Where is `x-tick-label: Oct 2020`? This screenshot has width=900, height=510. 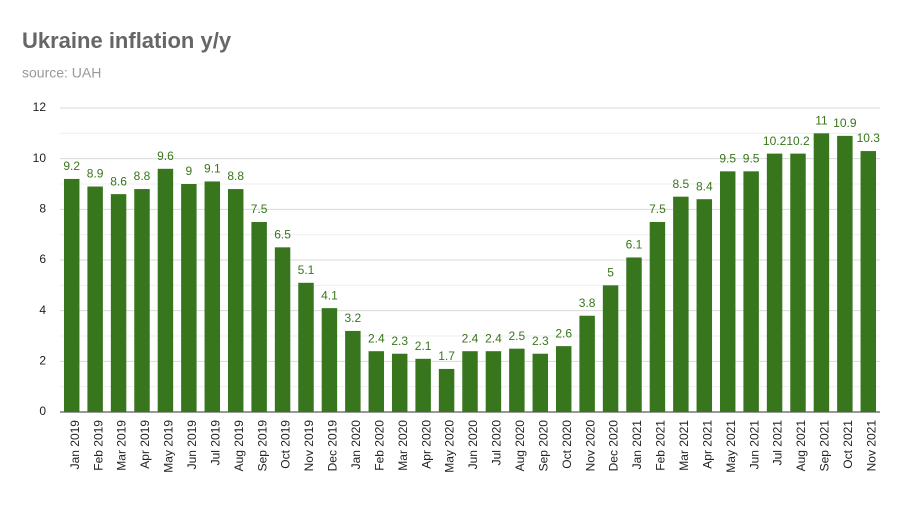
x-tick-label: Oct 2020 is located at coordinates (567, 444).